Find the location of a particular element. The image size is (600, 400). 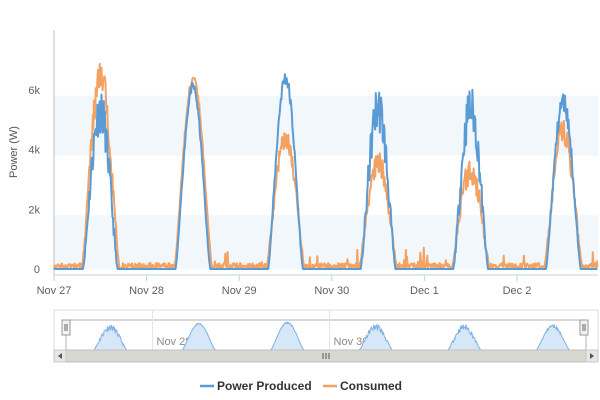

y-tick-label: 0 is located at coordinates (37, 270).